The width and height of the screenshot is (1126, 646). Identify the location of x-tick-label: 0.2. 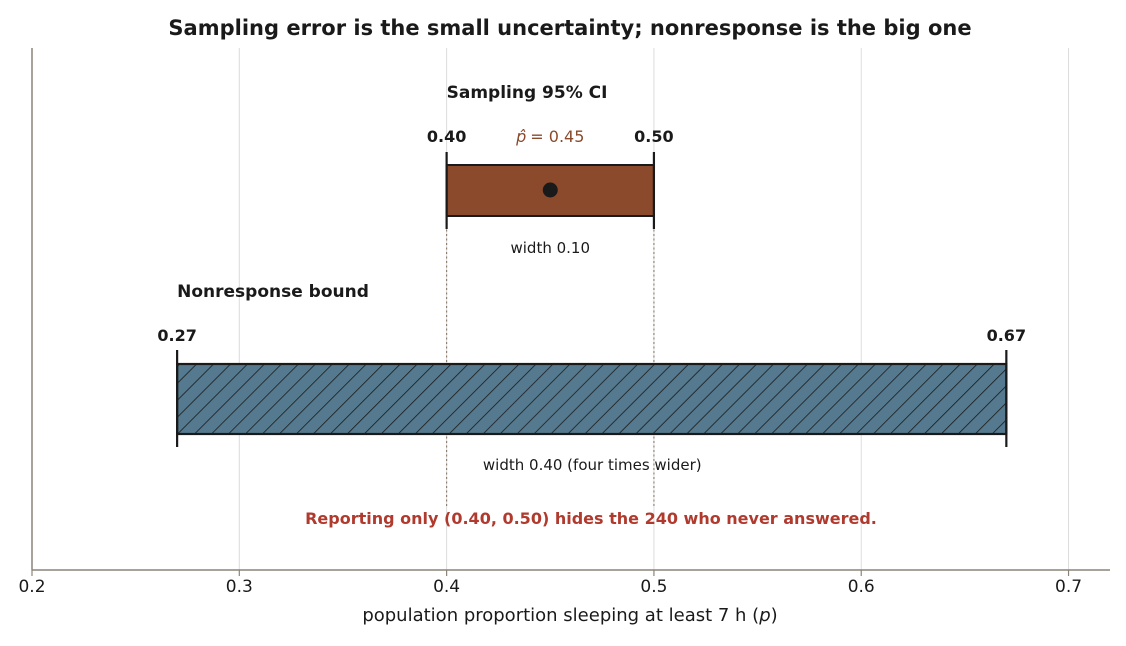
(31, 587).